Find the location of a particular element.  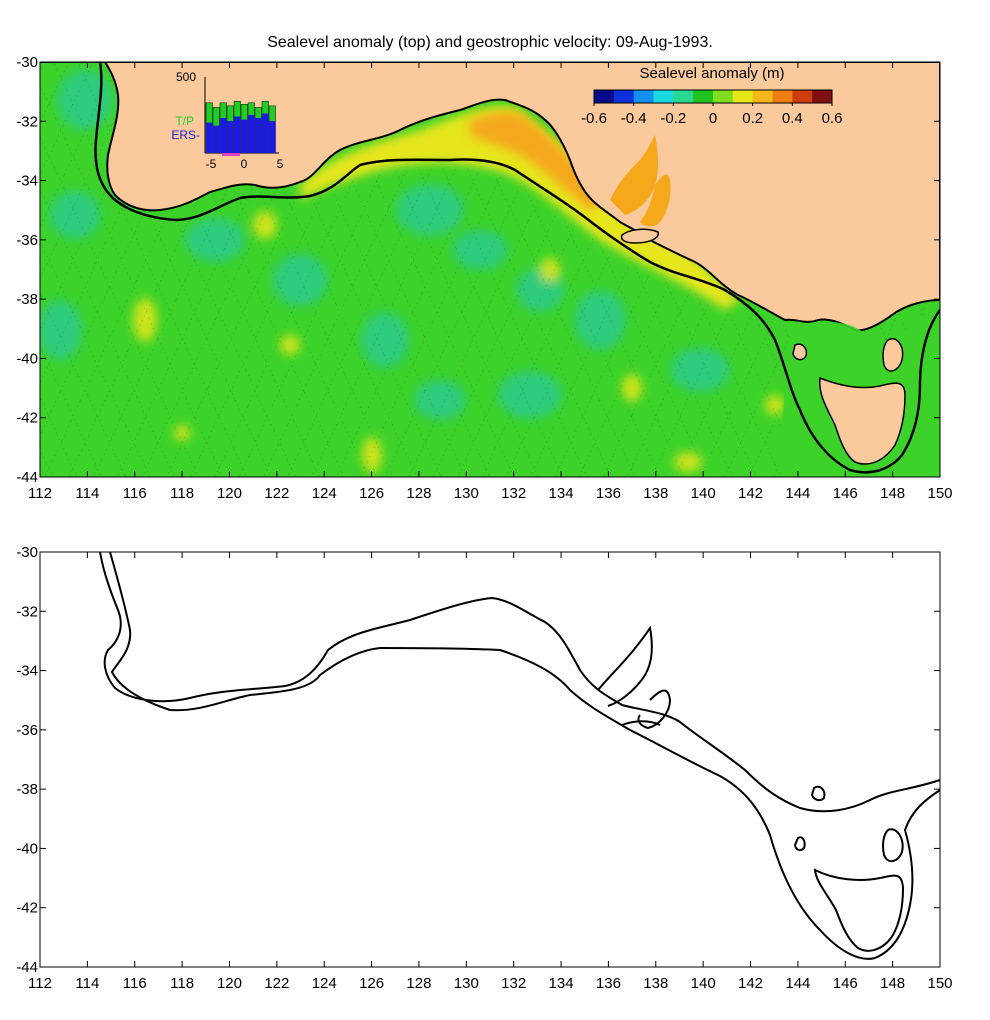

bottom-y-tick-label: -32 is located at coordinates (27, 611).